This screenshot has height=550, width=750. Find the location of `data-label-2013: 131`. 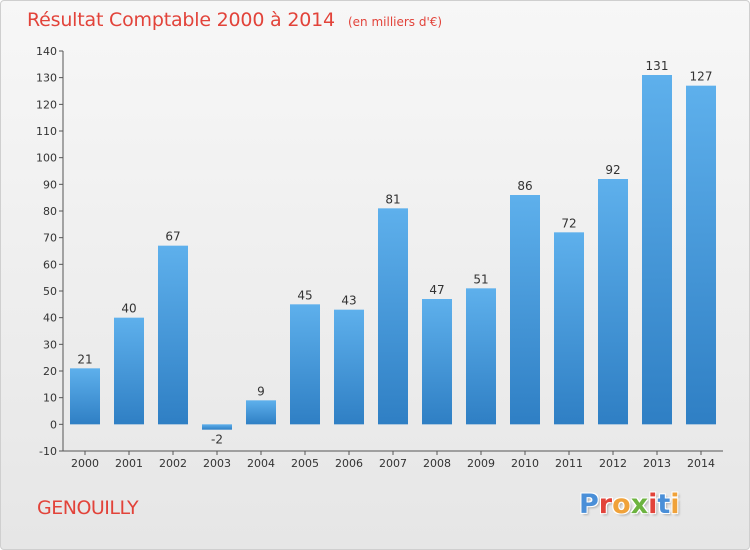

data-label-2013: 131 is located at coordinates (657, 66).